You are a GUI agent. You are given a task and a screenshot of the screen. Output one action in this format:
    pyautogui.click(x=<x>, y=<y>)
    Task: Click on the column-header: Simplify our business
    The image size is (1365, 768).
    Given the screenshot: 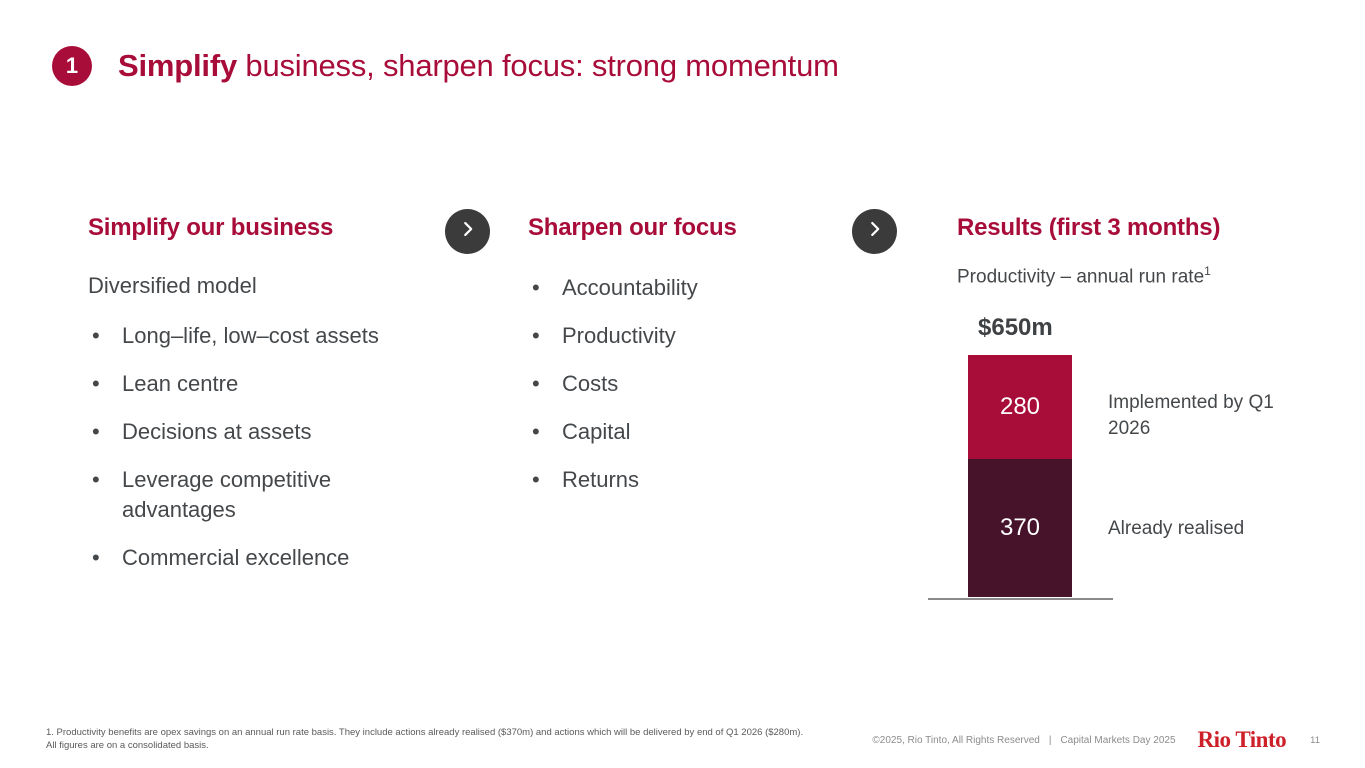 What is the action you would take?
    pyautogui.click(x=211, y=227)
    